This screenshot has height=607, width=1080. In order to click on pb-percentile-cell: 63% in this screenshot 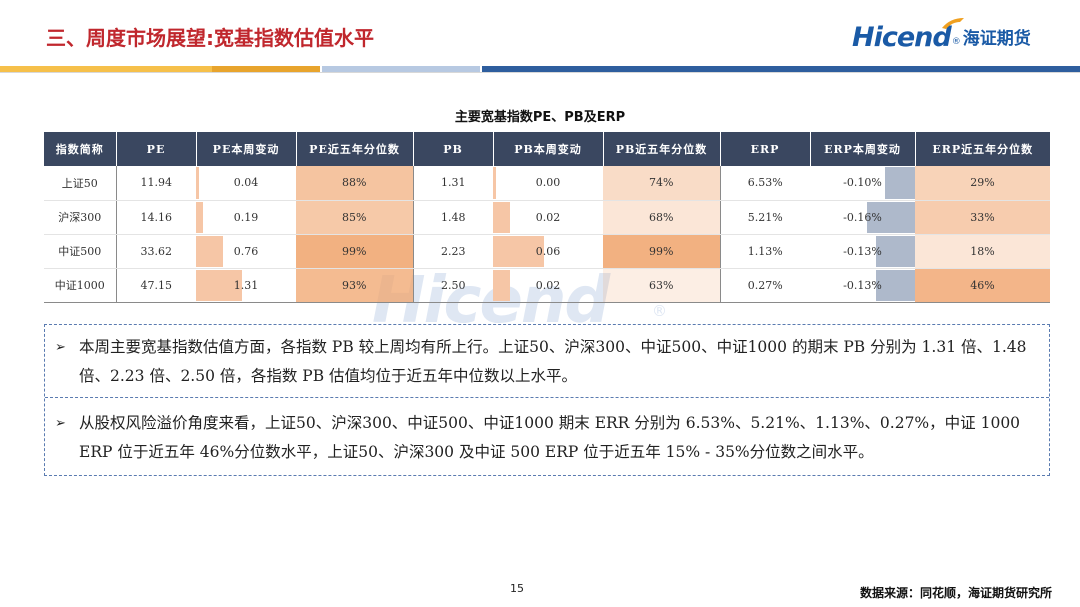, I will do `click(661, 285)`.